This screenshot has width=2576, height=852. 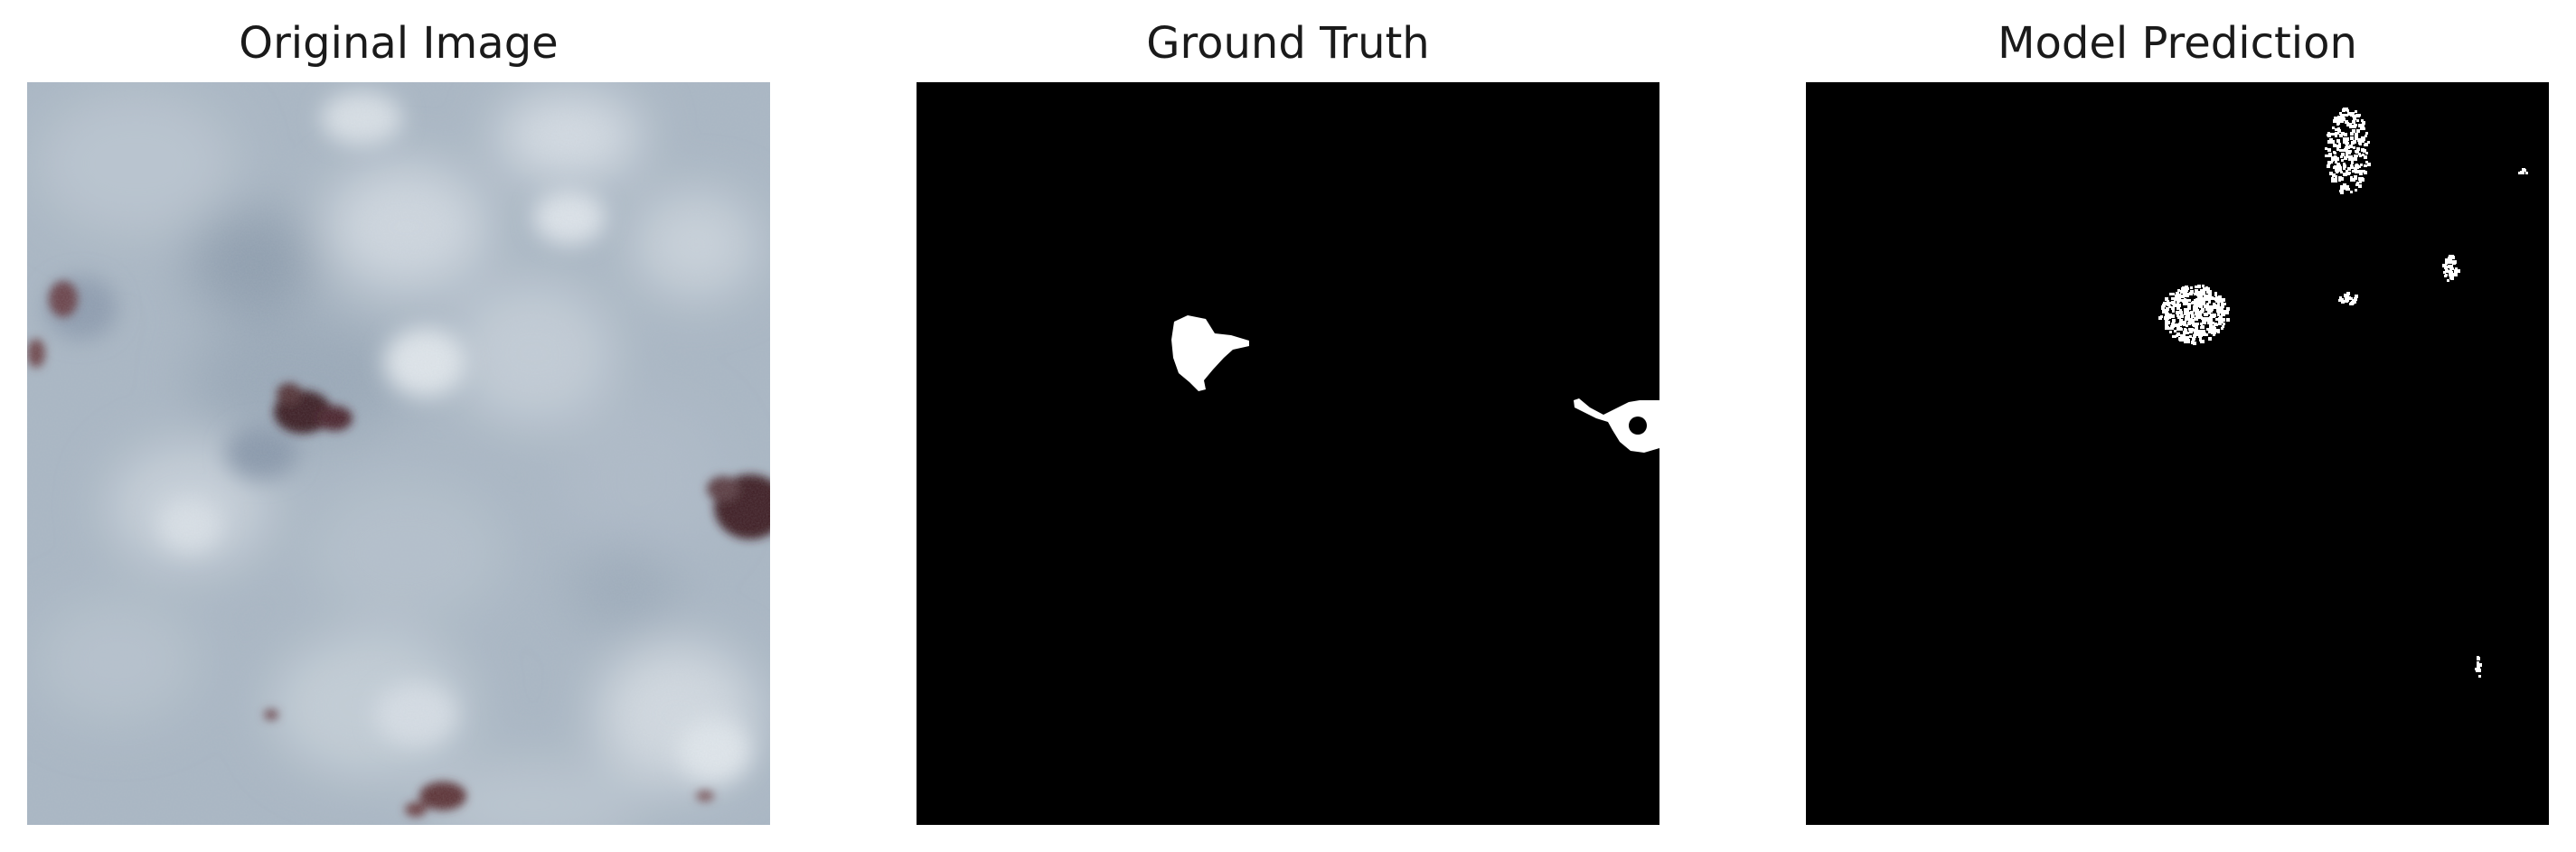 I want to click on prediction-cluster-small, so click(x=2348, y=298).